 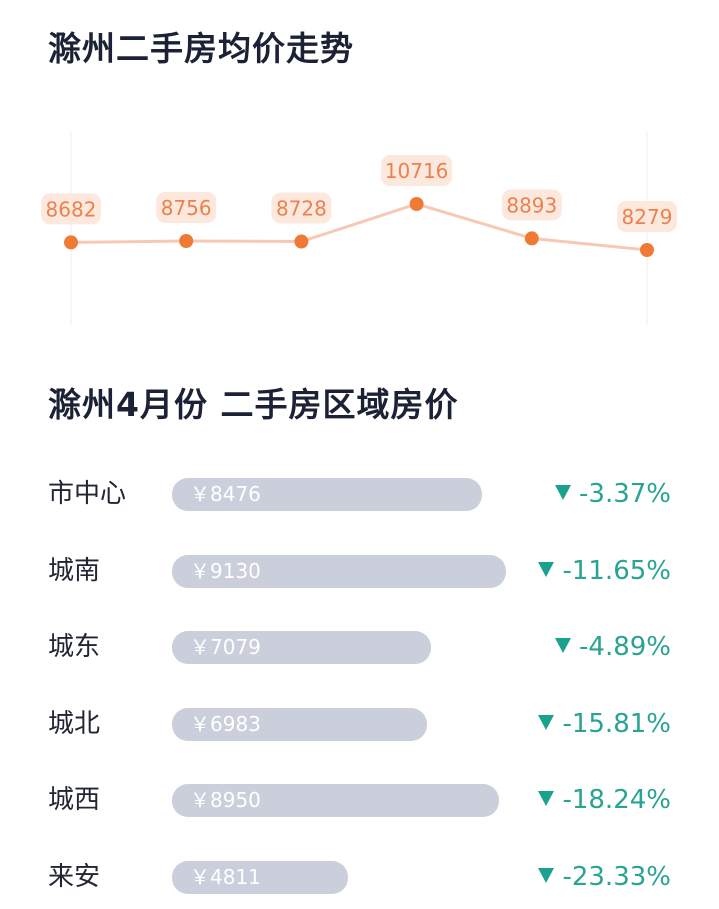 I want to click on price-bar: ￥9130, so click(x=339, y=571).